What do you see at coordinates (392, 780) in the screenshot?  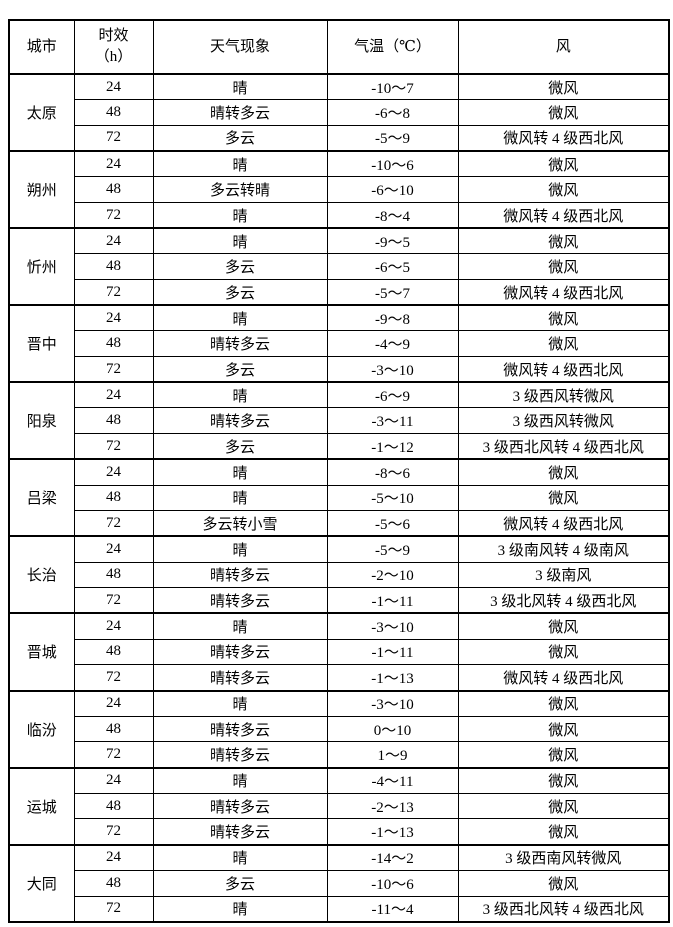 I see `temperature-cell: -4～11` at bounding box center [392, 780].